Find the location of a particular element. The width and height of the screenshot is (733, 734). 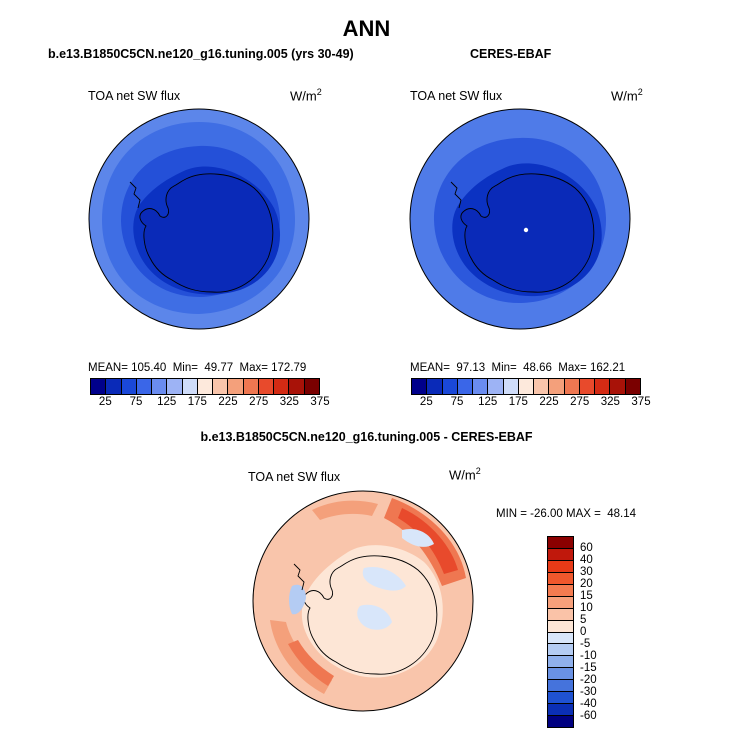

diff-colorbar-tick-label: -40 is located at coordinates (588, 704).